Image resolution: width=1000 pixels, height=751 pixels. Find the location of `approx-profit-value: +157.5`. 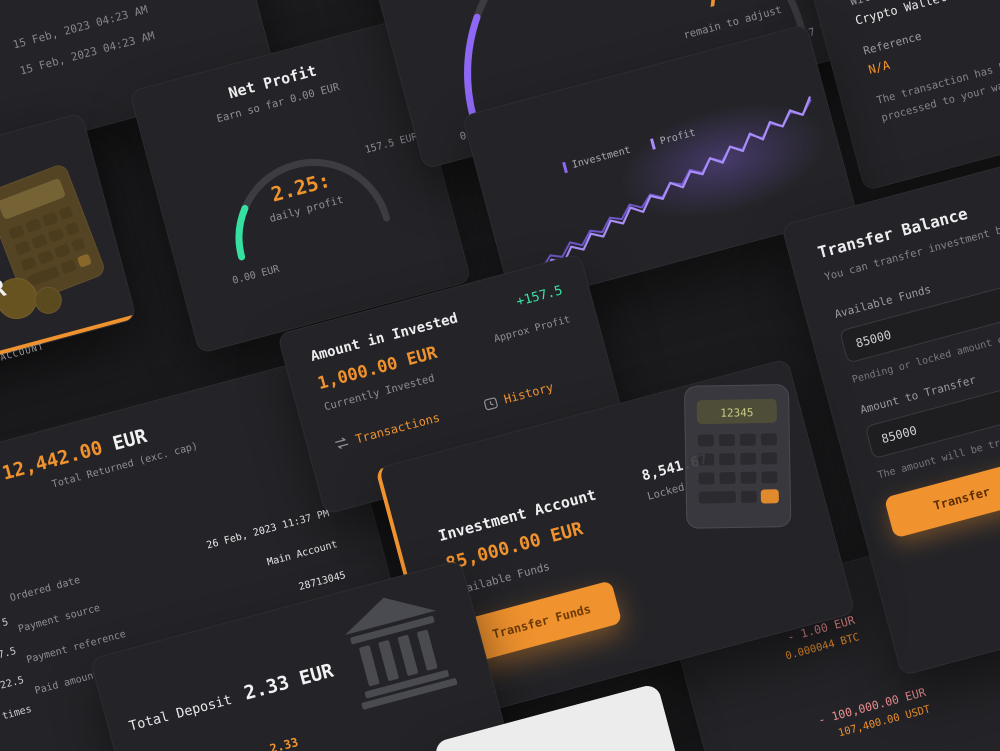

approx-profit-value: +157.5 is located at coordinates (539, 296).